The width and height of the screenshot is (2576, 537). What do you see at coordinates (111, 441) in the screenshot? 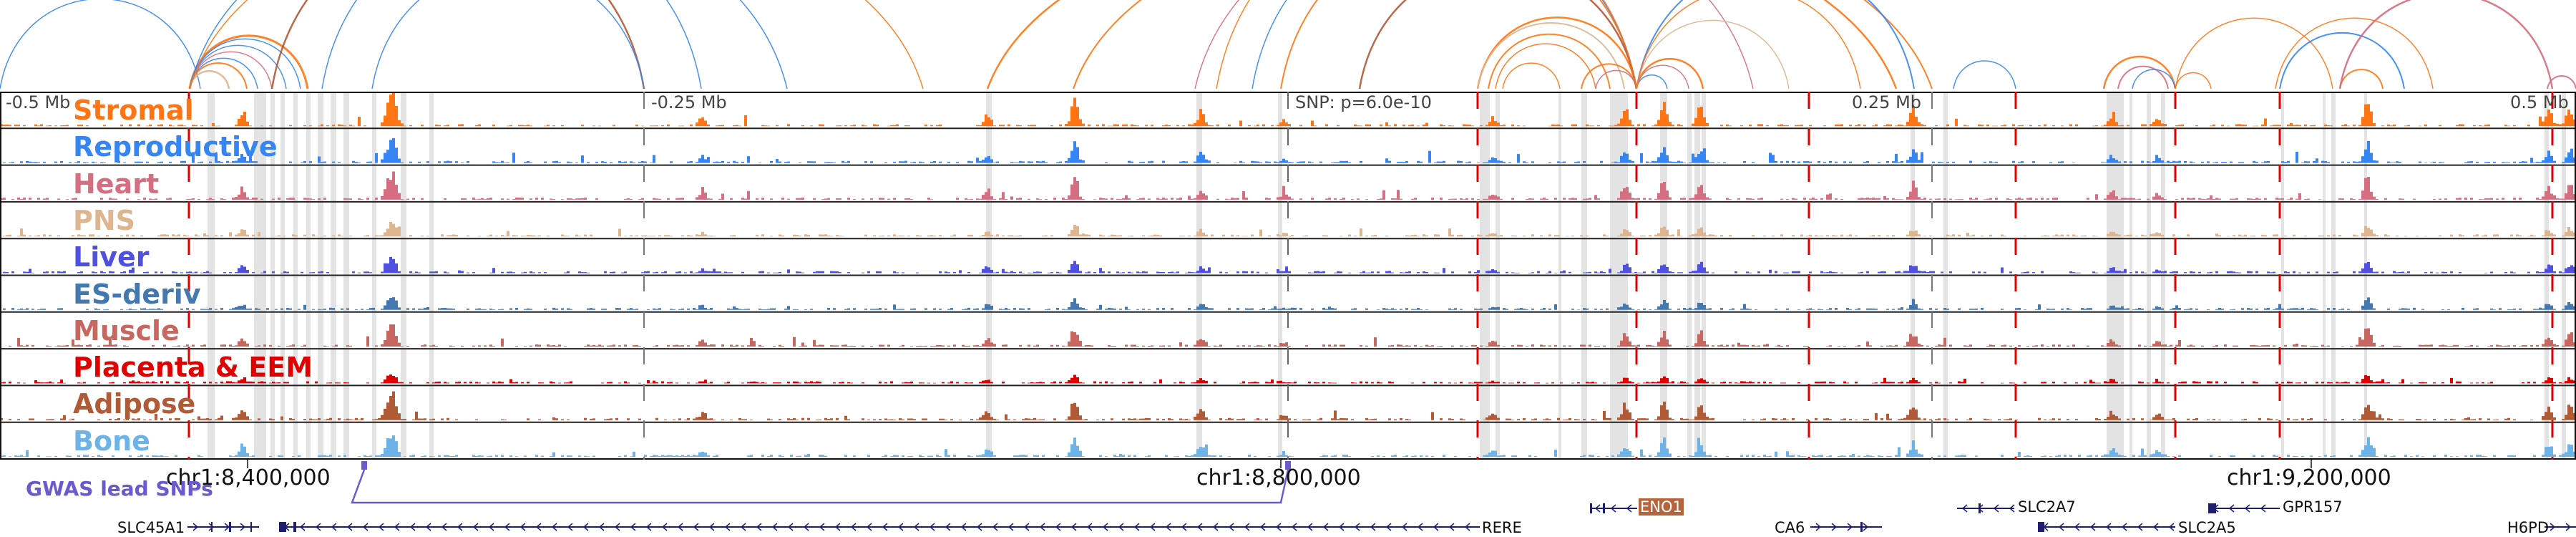
I see `track-label: Bone` at bounding box center [111, 441].